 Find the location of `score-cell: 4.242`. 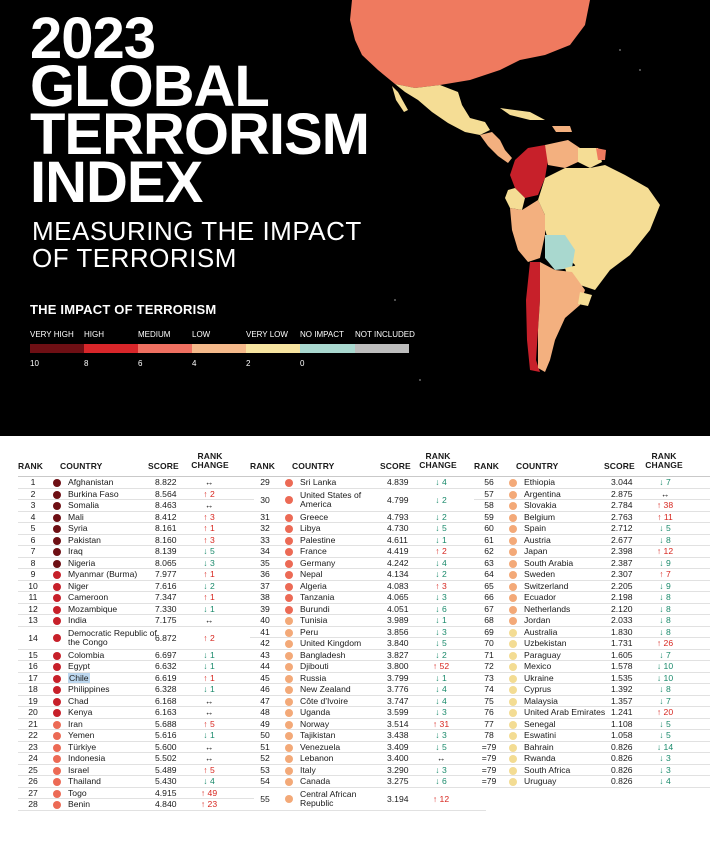

score-cell: 4.242 is located at coordinates (398, 562).